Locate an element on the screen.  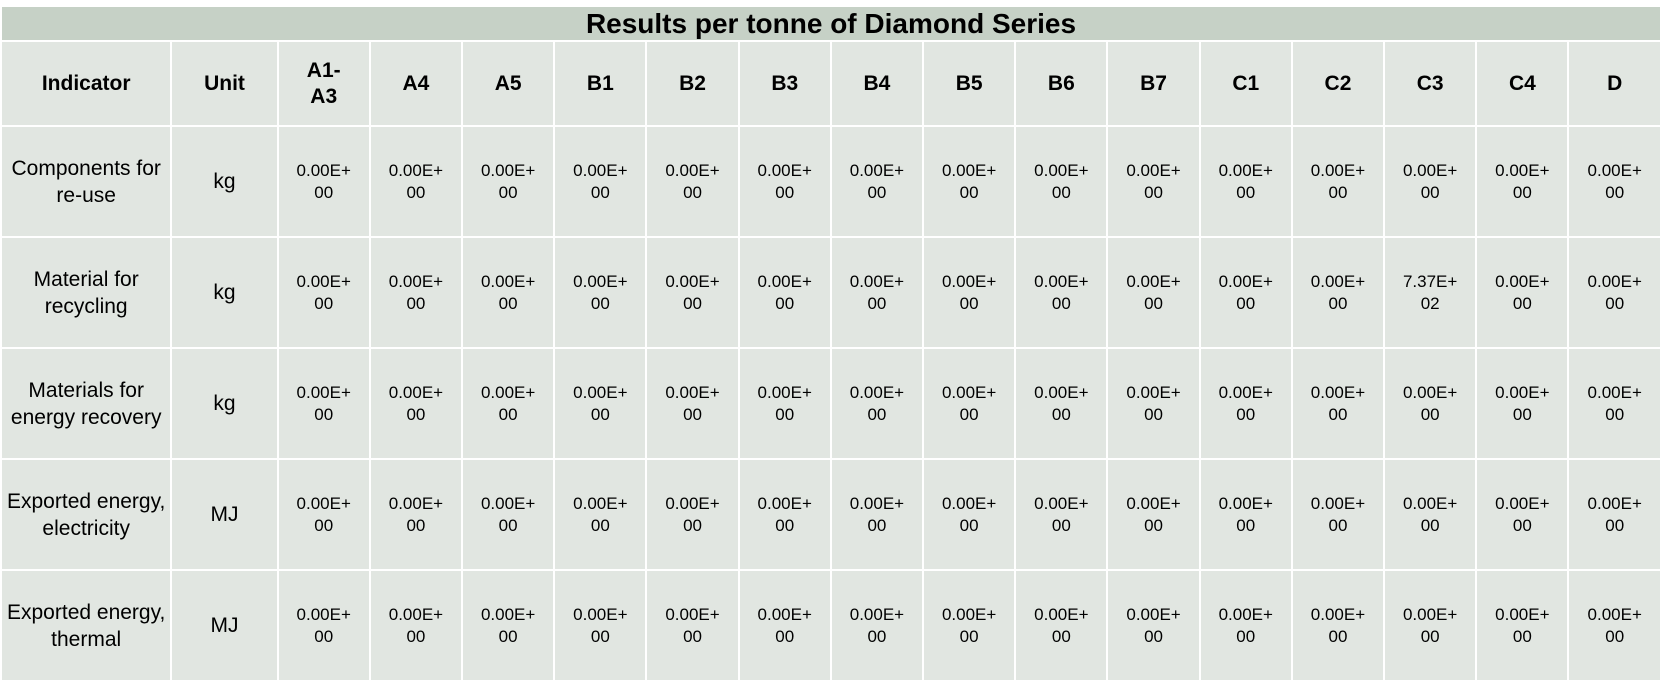
value-cell: 7.37E+02 is located at coordinates (1430, 292).